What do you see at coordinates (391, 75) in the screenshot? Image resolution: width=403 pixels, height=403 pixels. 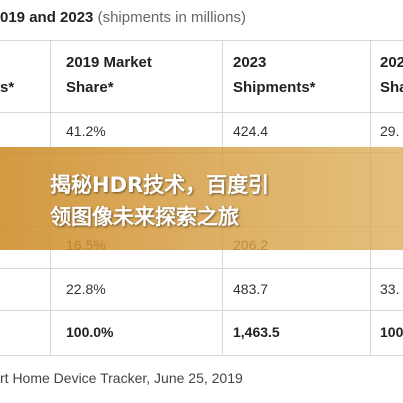 I see `column-header: 202 Sha` at bounding box center [391, 75].